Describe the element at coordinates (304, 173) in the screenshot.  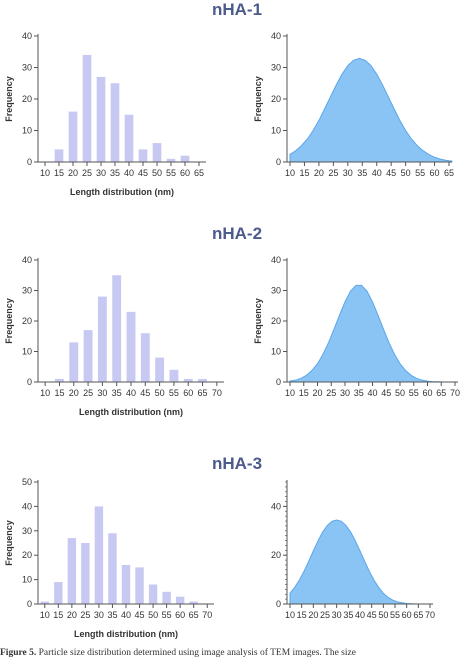
I see `x-tick-label: 15` at that location.